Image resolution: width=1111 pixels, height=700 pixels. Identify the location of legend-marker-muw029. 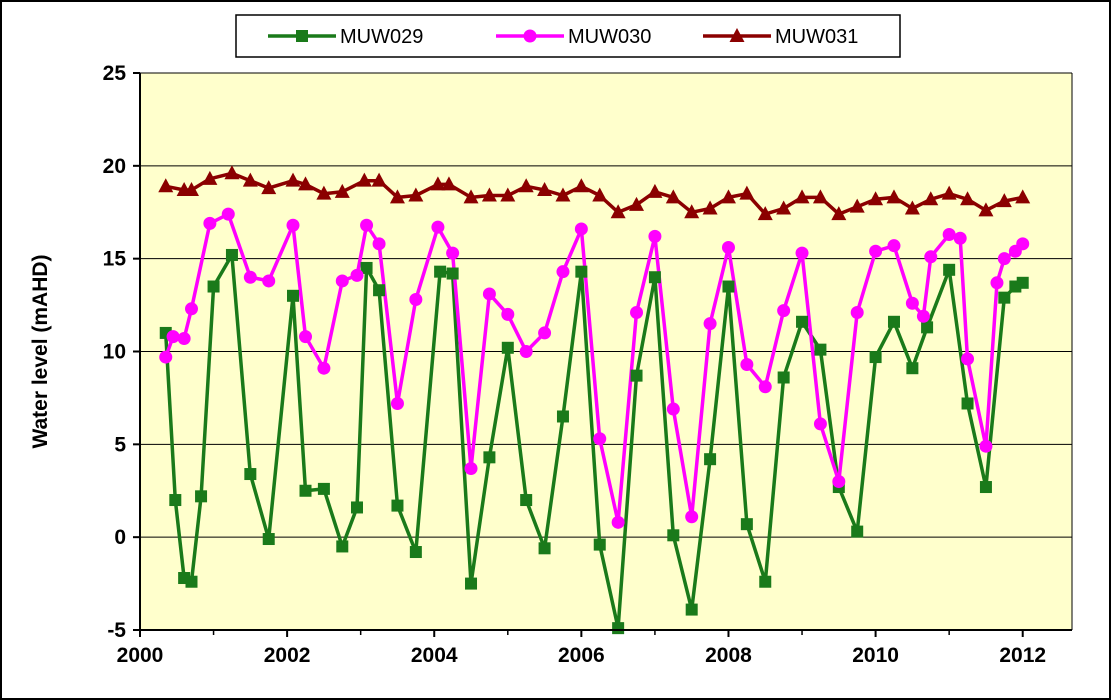
(302, 36).